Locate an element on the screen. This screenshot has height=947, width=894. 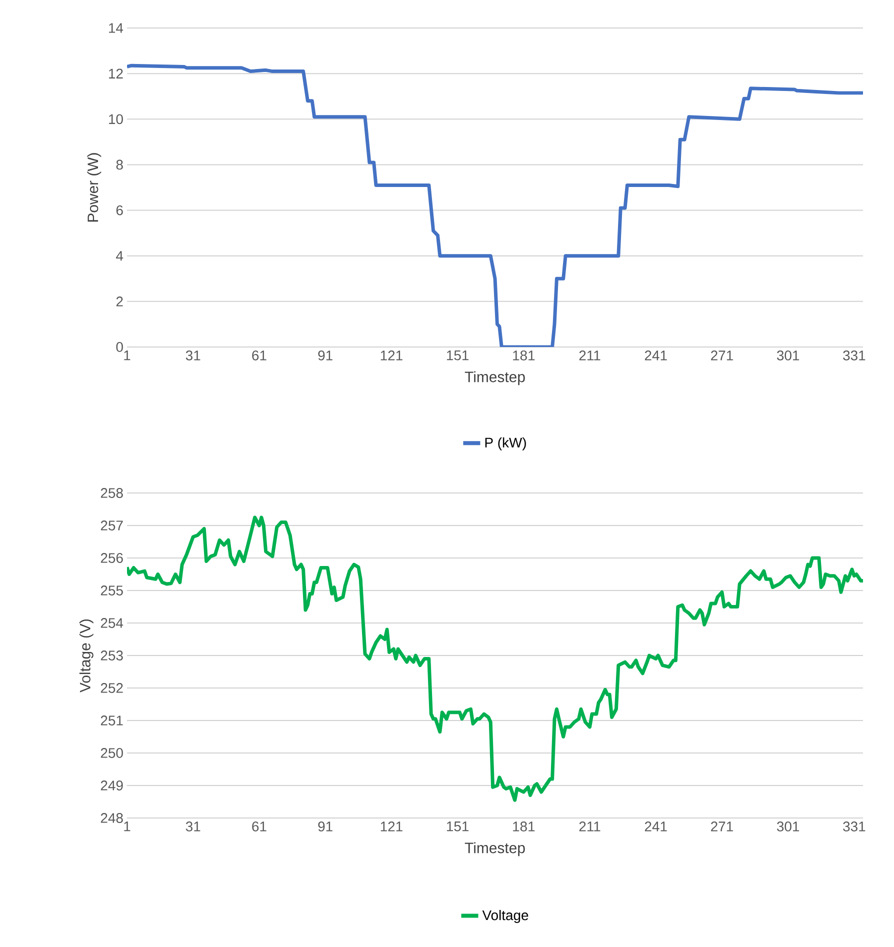
y-tick-label: 2 is located at coordinates (119, 301).